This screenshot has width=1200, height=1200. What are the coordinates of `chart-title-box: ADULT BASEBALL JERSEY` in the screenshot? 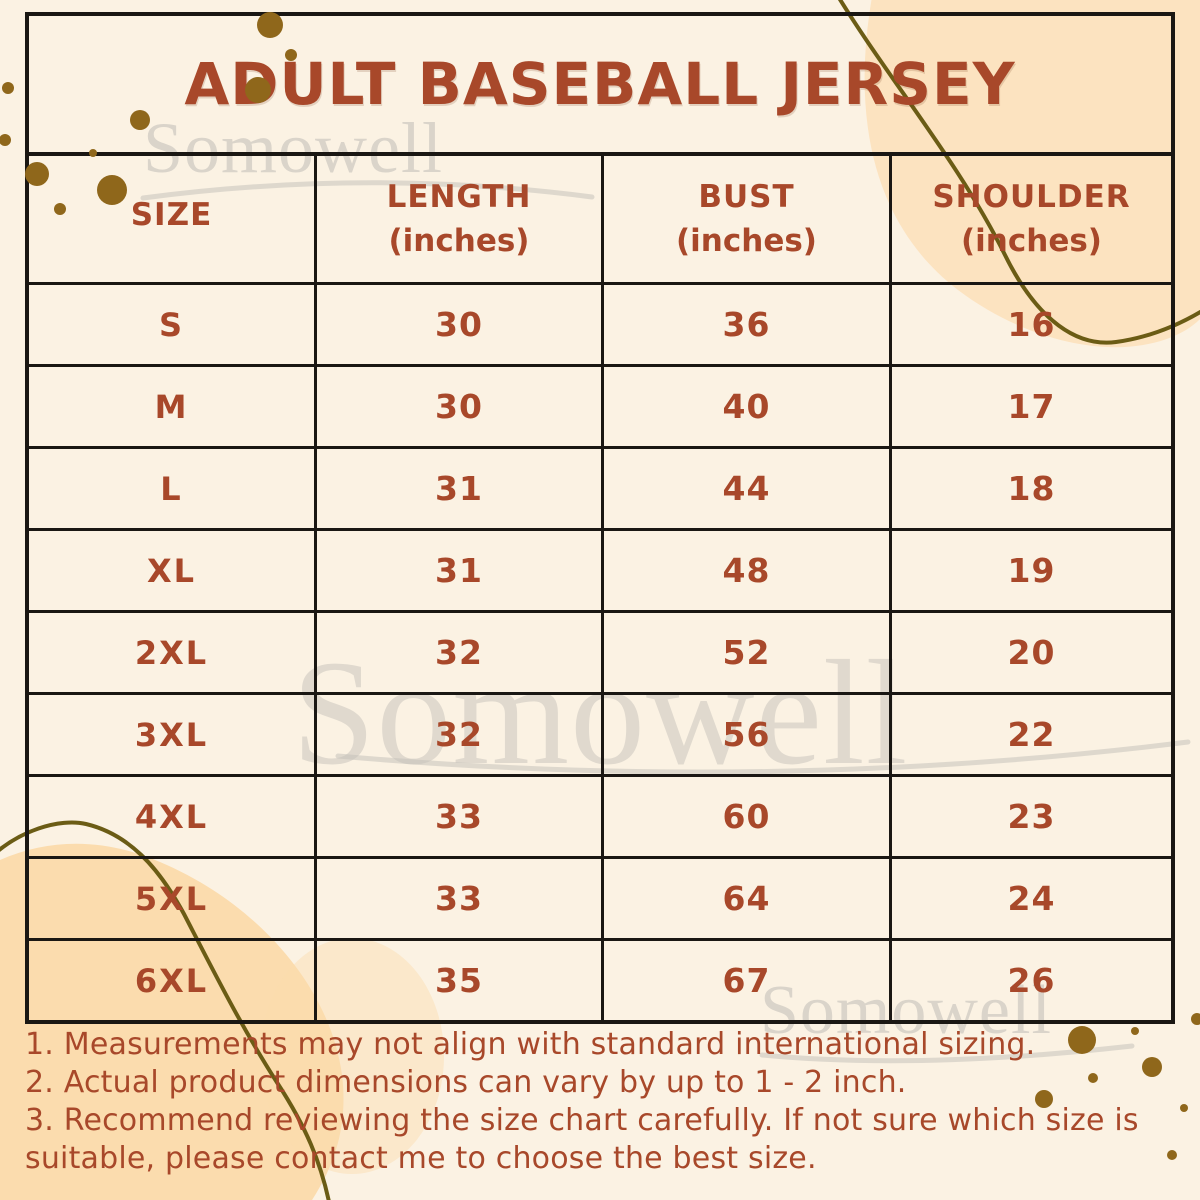 It's located at (600, 86).